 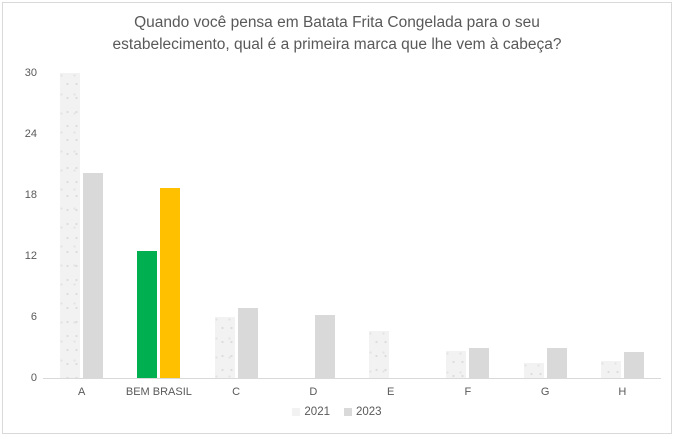 I want to click on bar-slot-2021-bem-brasil, so click(x=147, y=225).